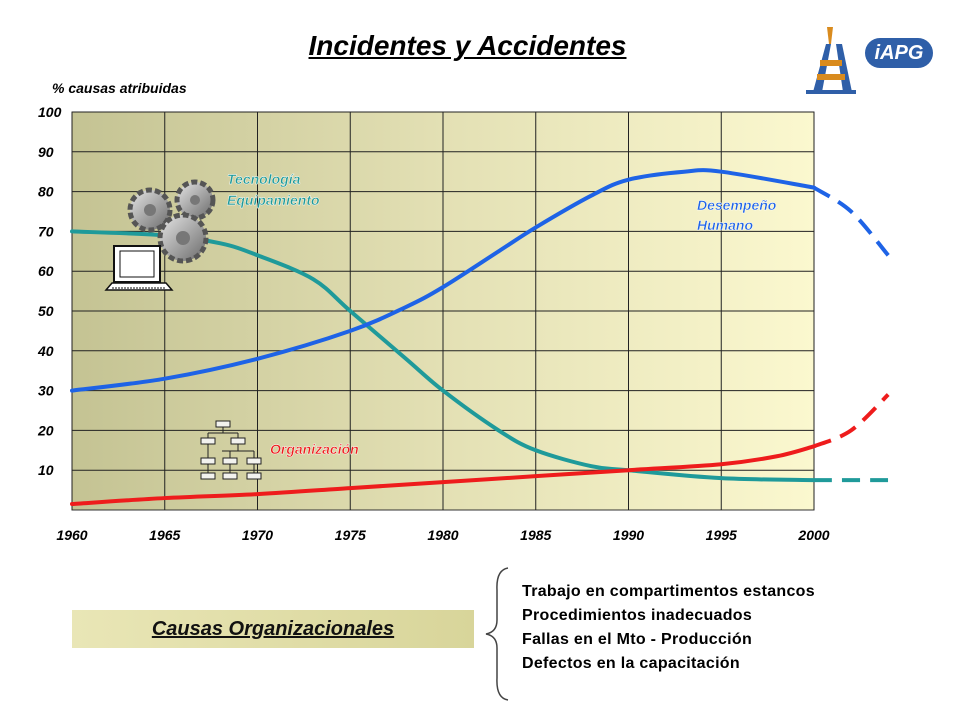  I want to click on series-projection-desempeno-humano, so click(851, 221).